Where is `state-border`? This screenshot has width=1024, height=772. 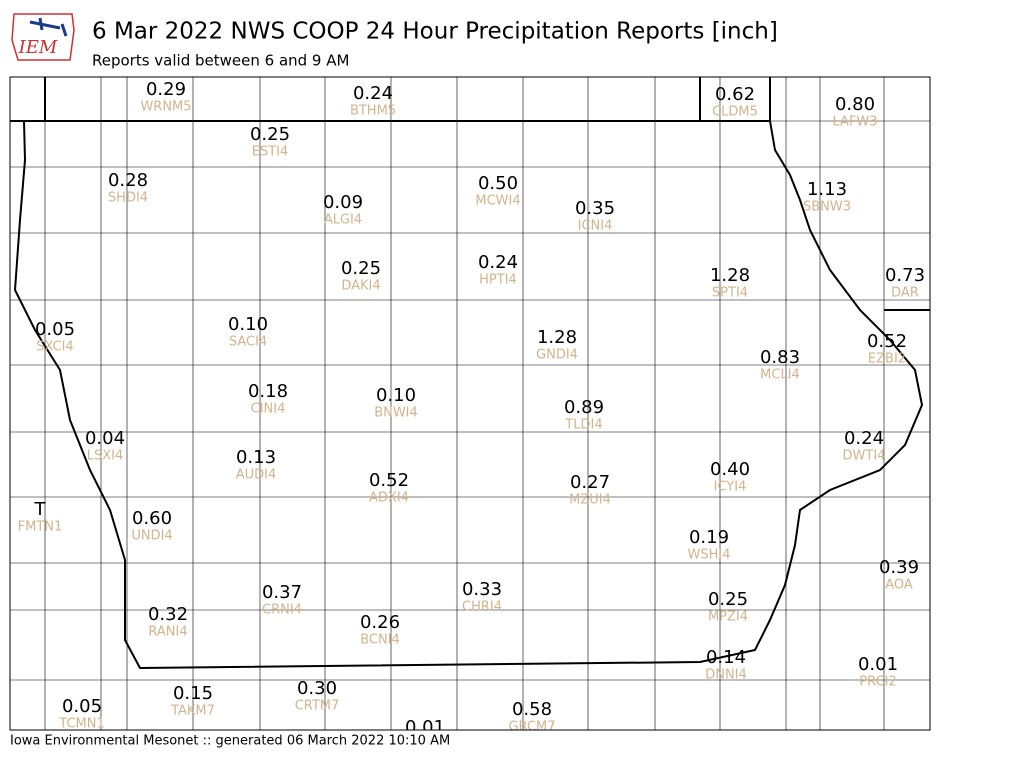 state-border is located at coordinates (390, 99).